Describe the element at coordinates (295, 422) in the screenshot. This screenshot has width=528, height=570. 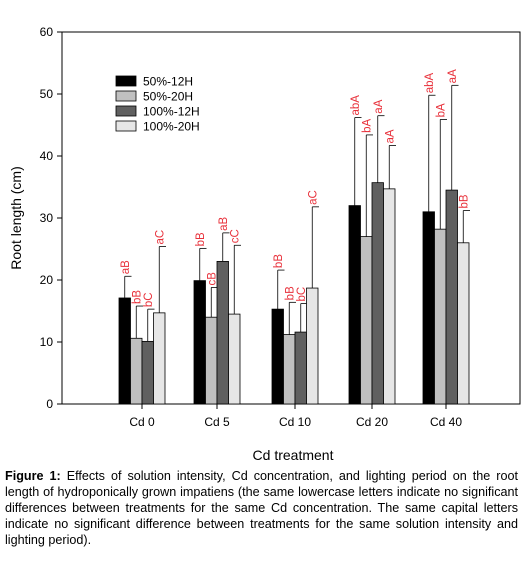
I see `x-tick-label: Cd 10` at that location.